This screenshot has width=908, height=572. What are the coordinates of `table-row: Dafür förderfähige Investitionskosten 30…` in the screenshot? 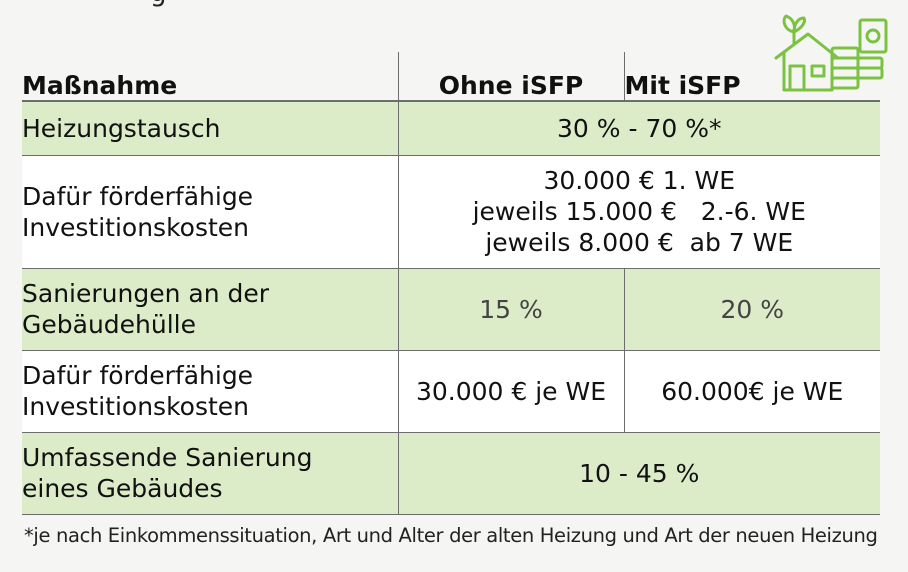 It's located at (451, 391).